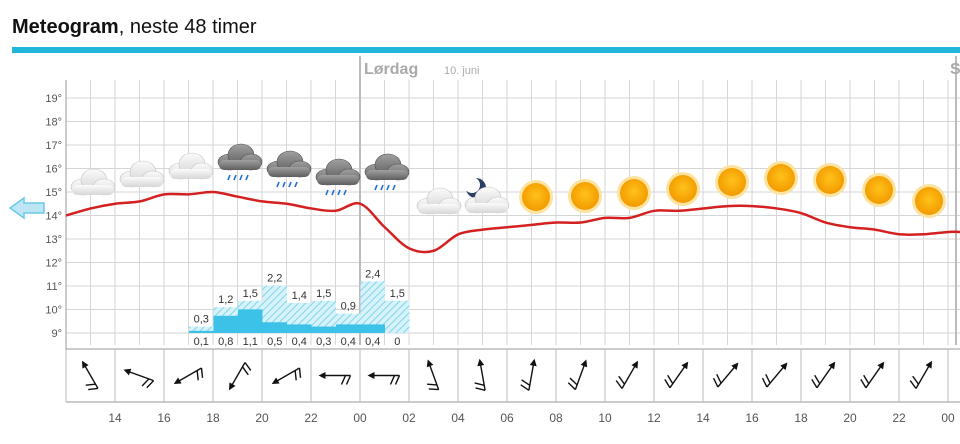  I want to click on precip-max-label: 2,2, so click(274, 279).